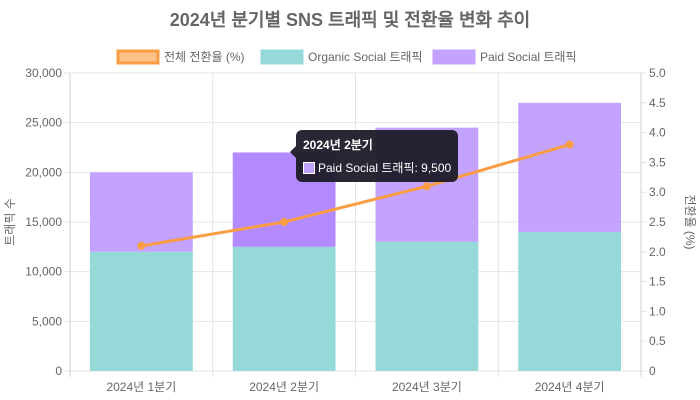 The width and height of the screenshot is (700, 400). What do you see at coordinates (58, 371) in the screenshot?
I see `y-tick-label: 0` at bounding box center [58, 371].